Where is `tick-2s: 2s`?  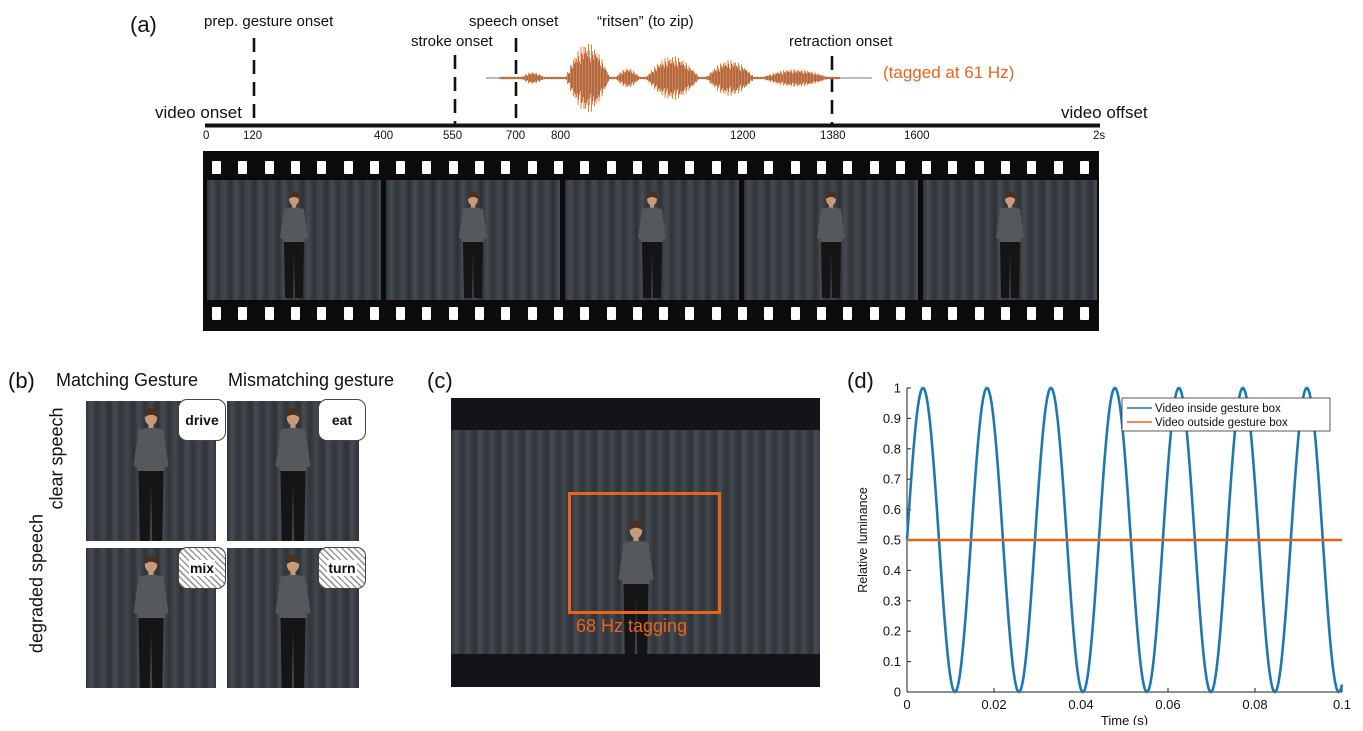
tick-2s: 2s is located at coordinates (1099, 136).